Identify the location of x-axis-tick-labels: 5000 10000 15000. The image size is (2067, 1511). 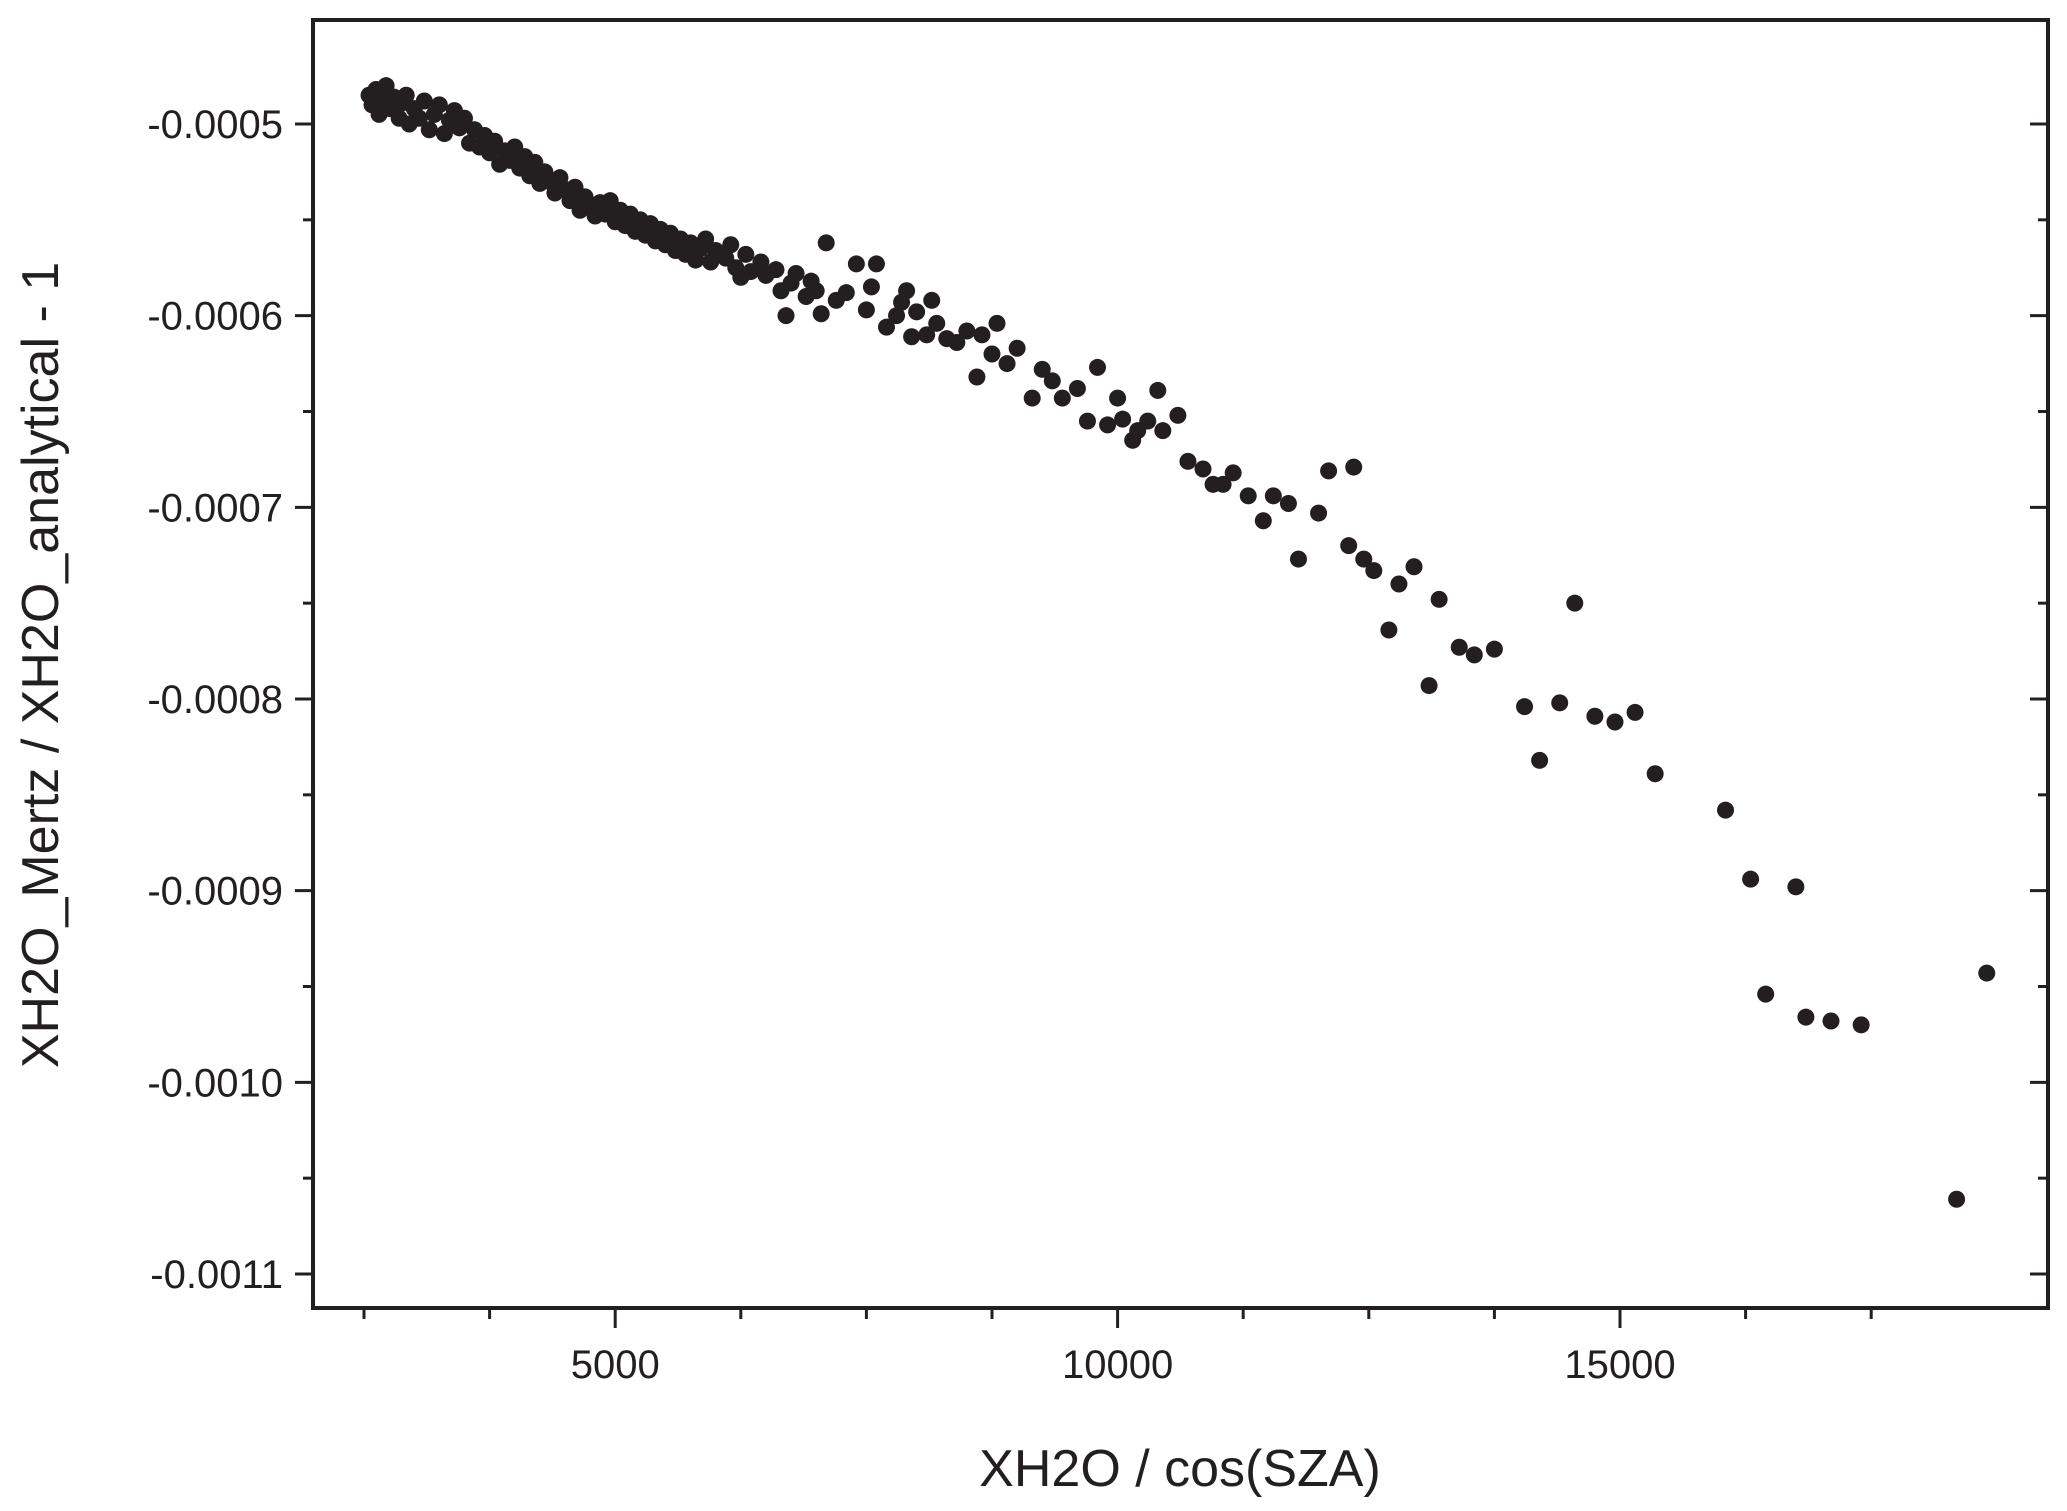
(1123, 1365).